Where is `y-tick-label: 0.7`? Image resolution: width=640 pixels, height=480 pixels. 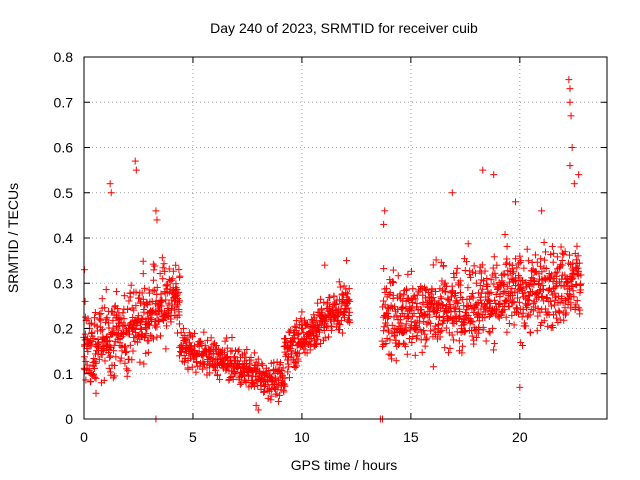
y-tick-label: 0.7 is located at coordinates (64, 102).